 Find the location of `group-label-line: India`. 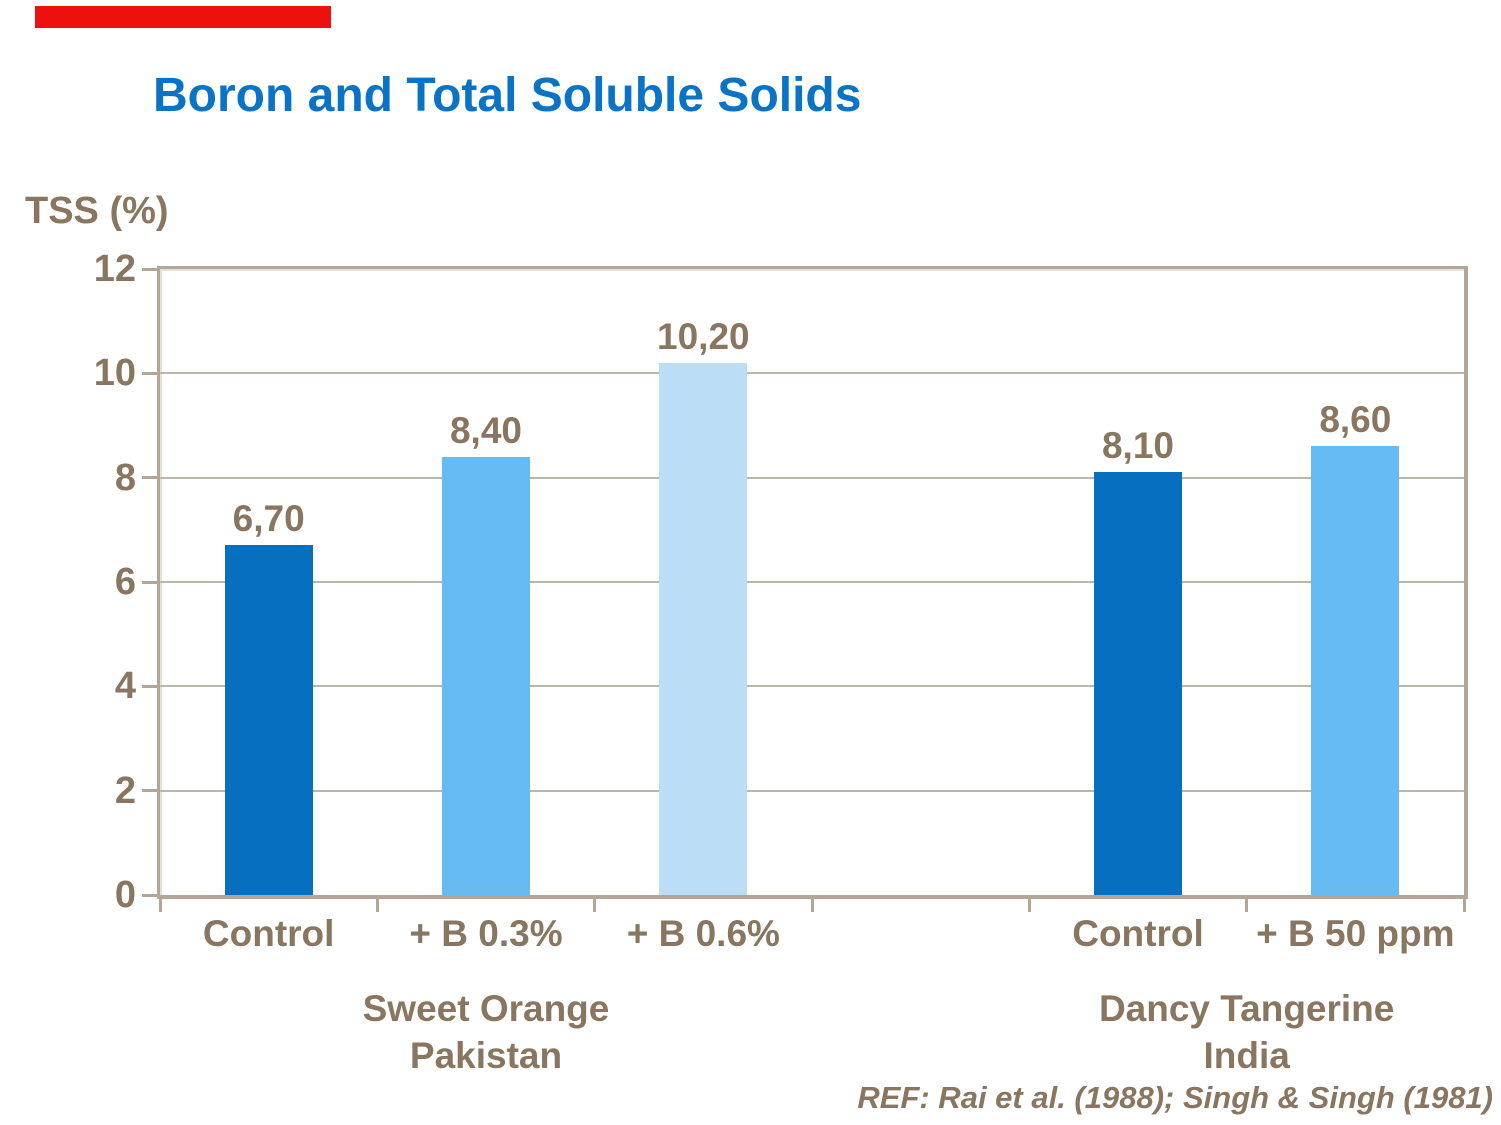

group-label-line: India is located at coordinates (1246, 1055).